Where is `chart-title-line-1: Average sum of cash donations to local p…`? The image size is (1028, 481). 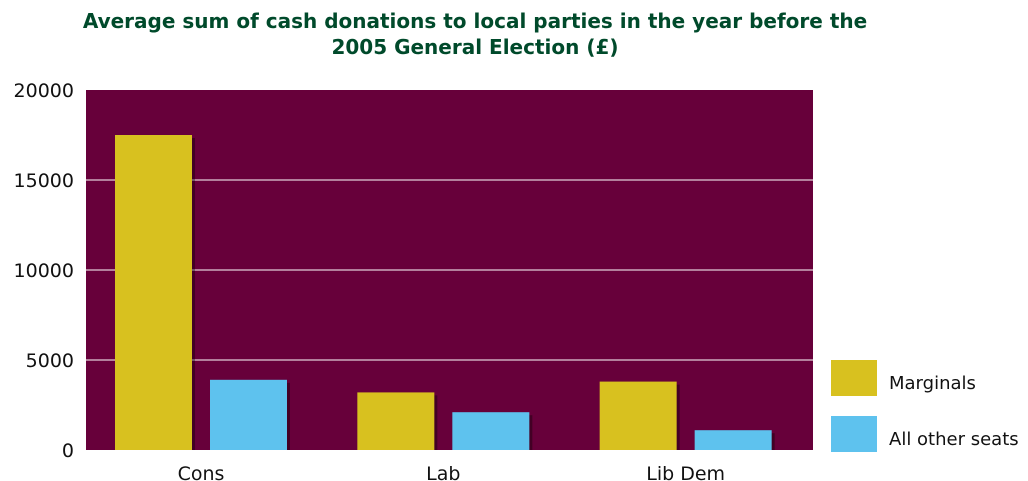
chart-title-line-1: Average sum of cash donations to local p… is located at coordinates (475, 21).